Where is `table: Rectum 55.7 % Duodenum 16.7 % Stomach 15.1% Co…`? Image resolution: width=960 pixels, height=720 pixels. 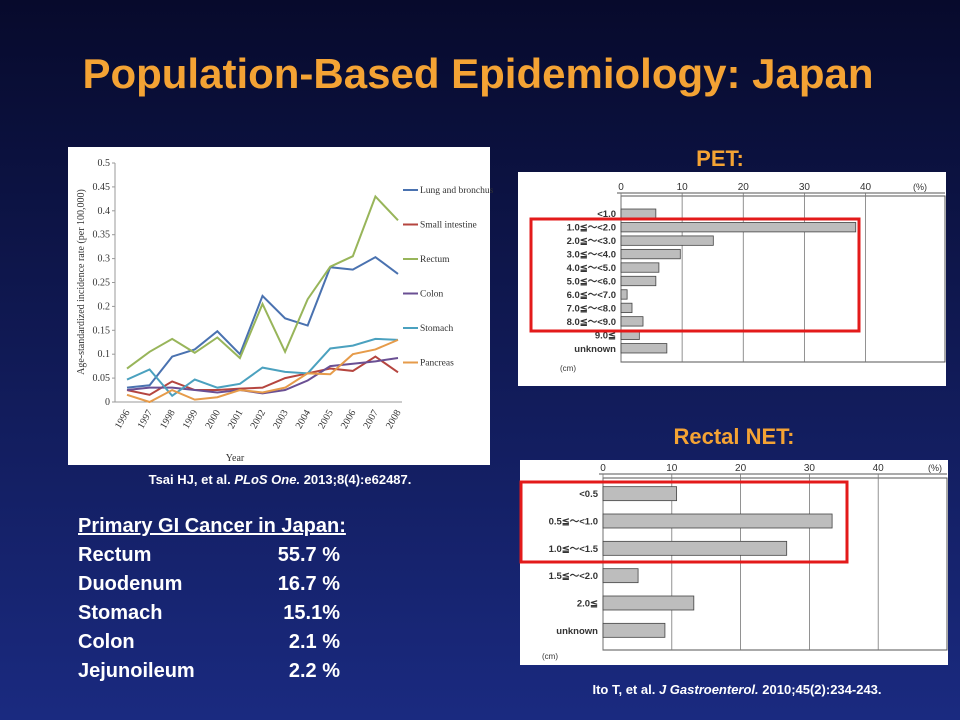
table: Rectum 55.7 % Duodenum 16.7 % Stomach 15.1% Co… is located at coordinates (209, 613).